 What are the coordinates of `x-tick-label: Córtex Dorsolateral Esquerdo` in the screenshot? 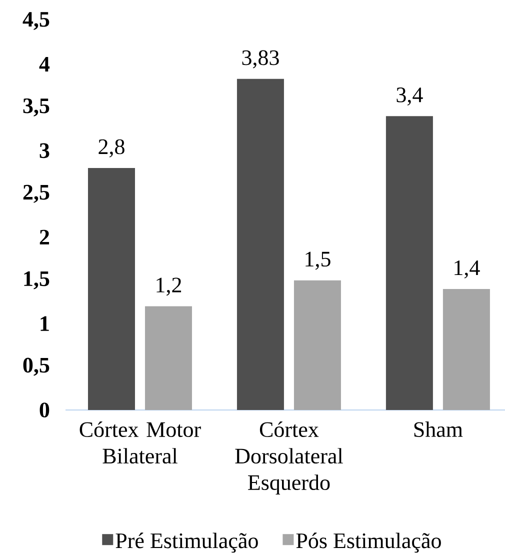 It's located at (289, 458).